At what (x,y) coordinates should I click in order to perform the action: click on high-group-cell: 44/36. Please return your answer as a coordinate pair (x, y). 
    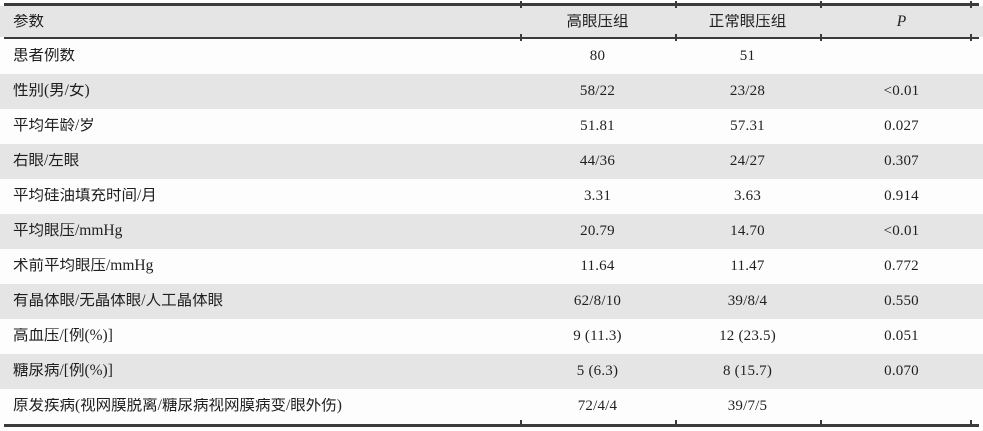
    Looking at the image, I should click on (597, 161).